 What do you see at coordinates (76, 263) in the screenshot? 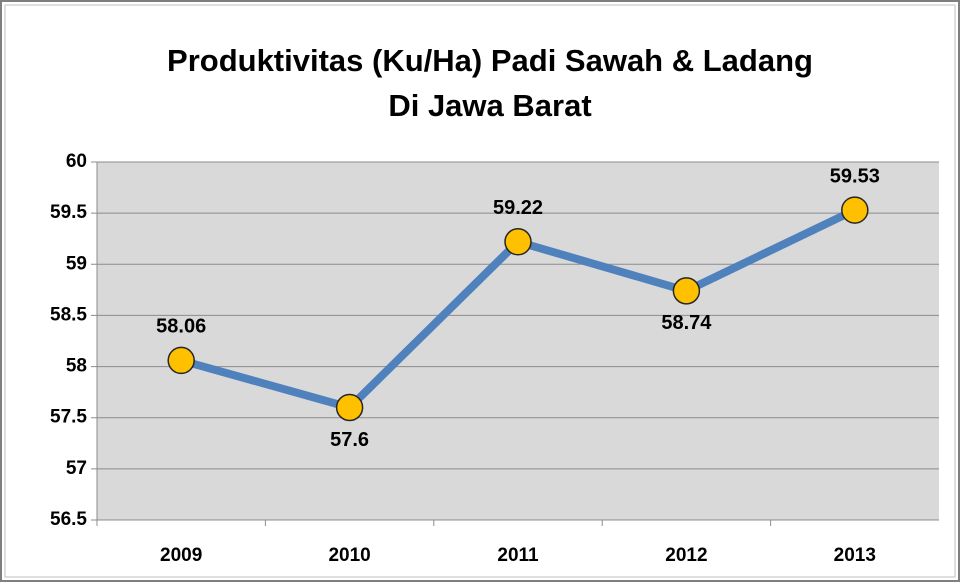
I see `y-tick-label: 59` at bounding box center [76, 263].